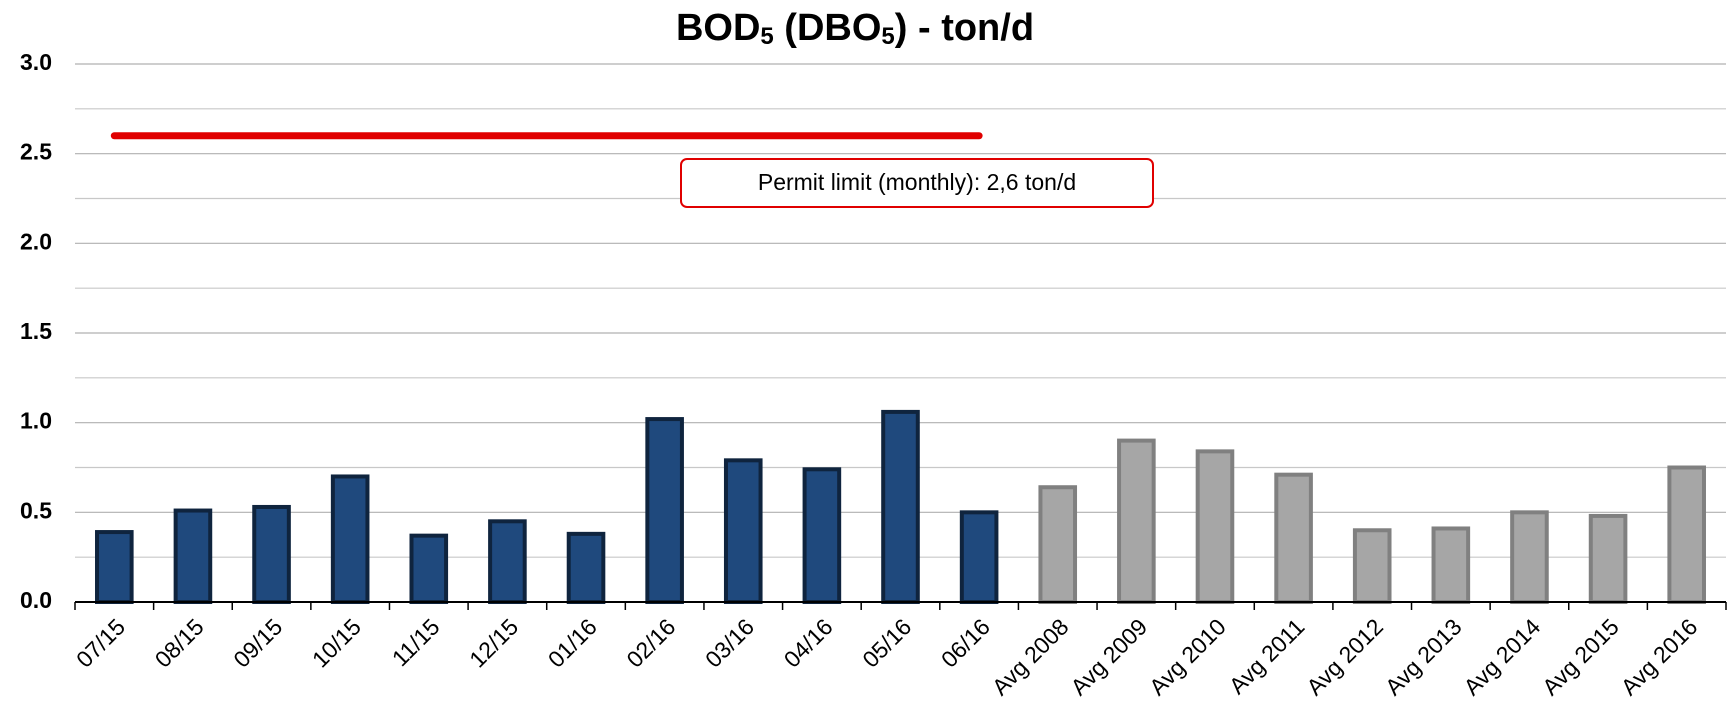 This screenshot has height=728, width=1729. I want to click on x-tick-label: 08/15, so click(179, 642).